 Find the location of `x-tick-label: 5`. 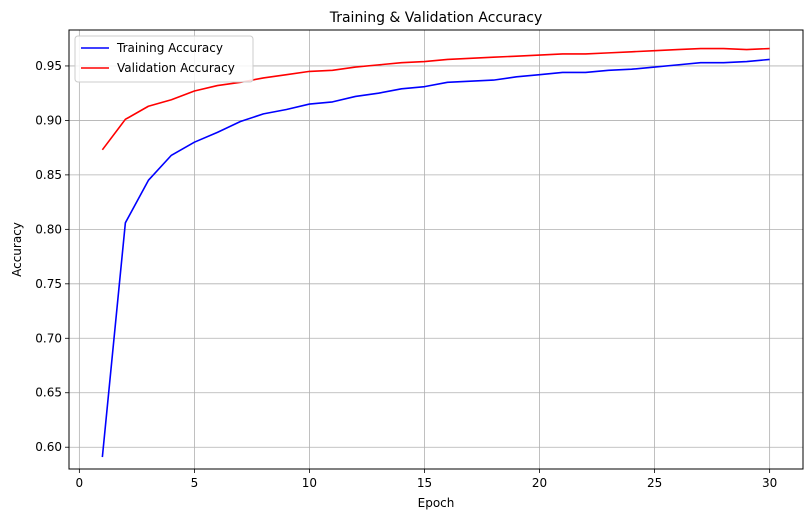

x-tick-label: 5 is located at coordinates (195, 483).